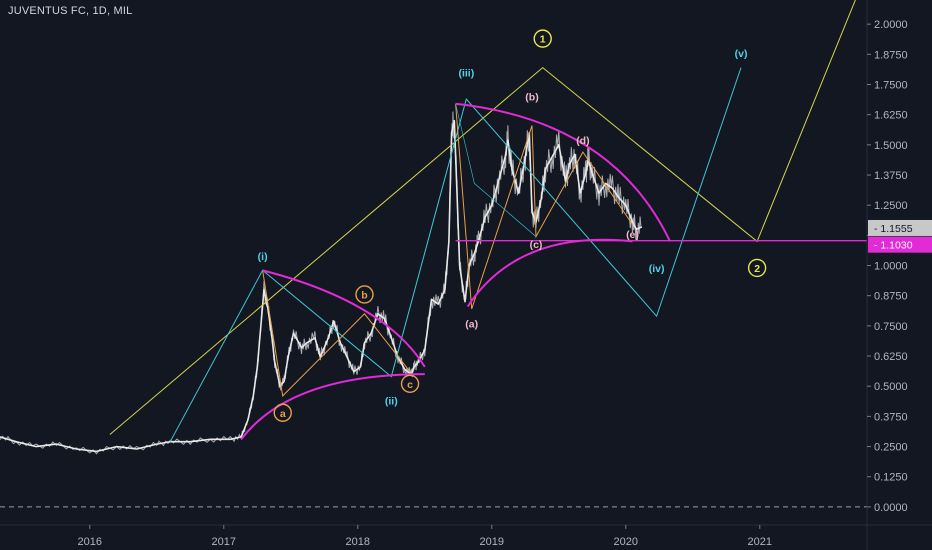 The width and height of the screenshot is (932, 550). I want to click on price-axis-label: 0.0000, so click(891, 508).